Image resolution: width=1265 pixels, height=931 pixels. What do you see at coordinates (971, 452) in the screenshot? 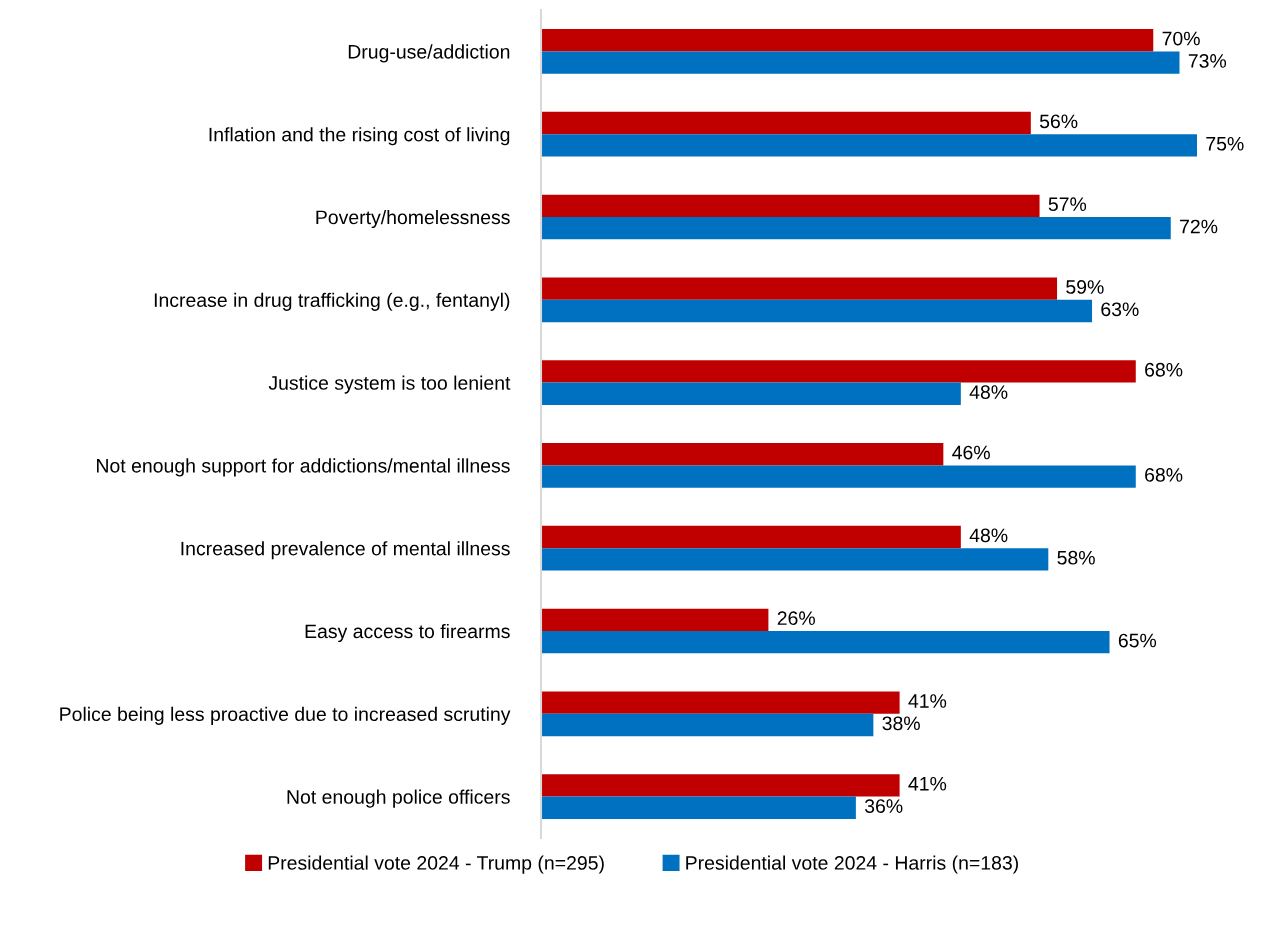
I see `data-label: 46%` at bounding box center [971, 452].